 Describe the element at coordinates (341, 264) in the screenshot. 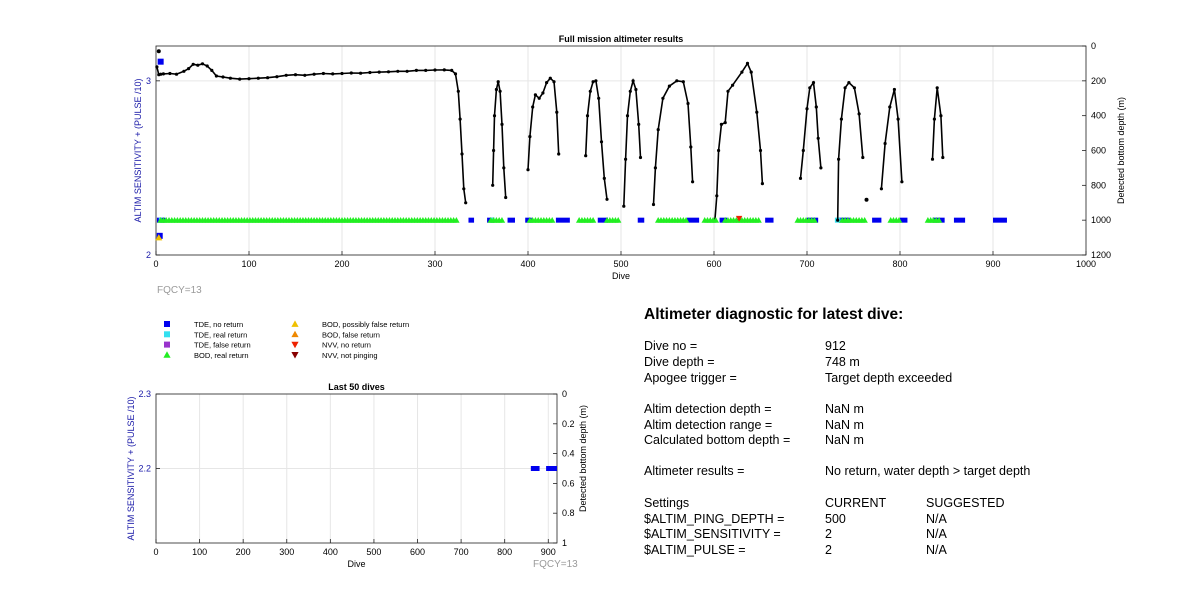

I see `main-x-tick-label: 200` at that location.